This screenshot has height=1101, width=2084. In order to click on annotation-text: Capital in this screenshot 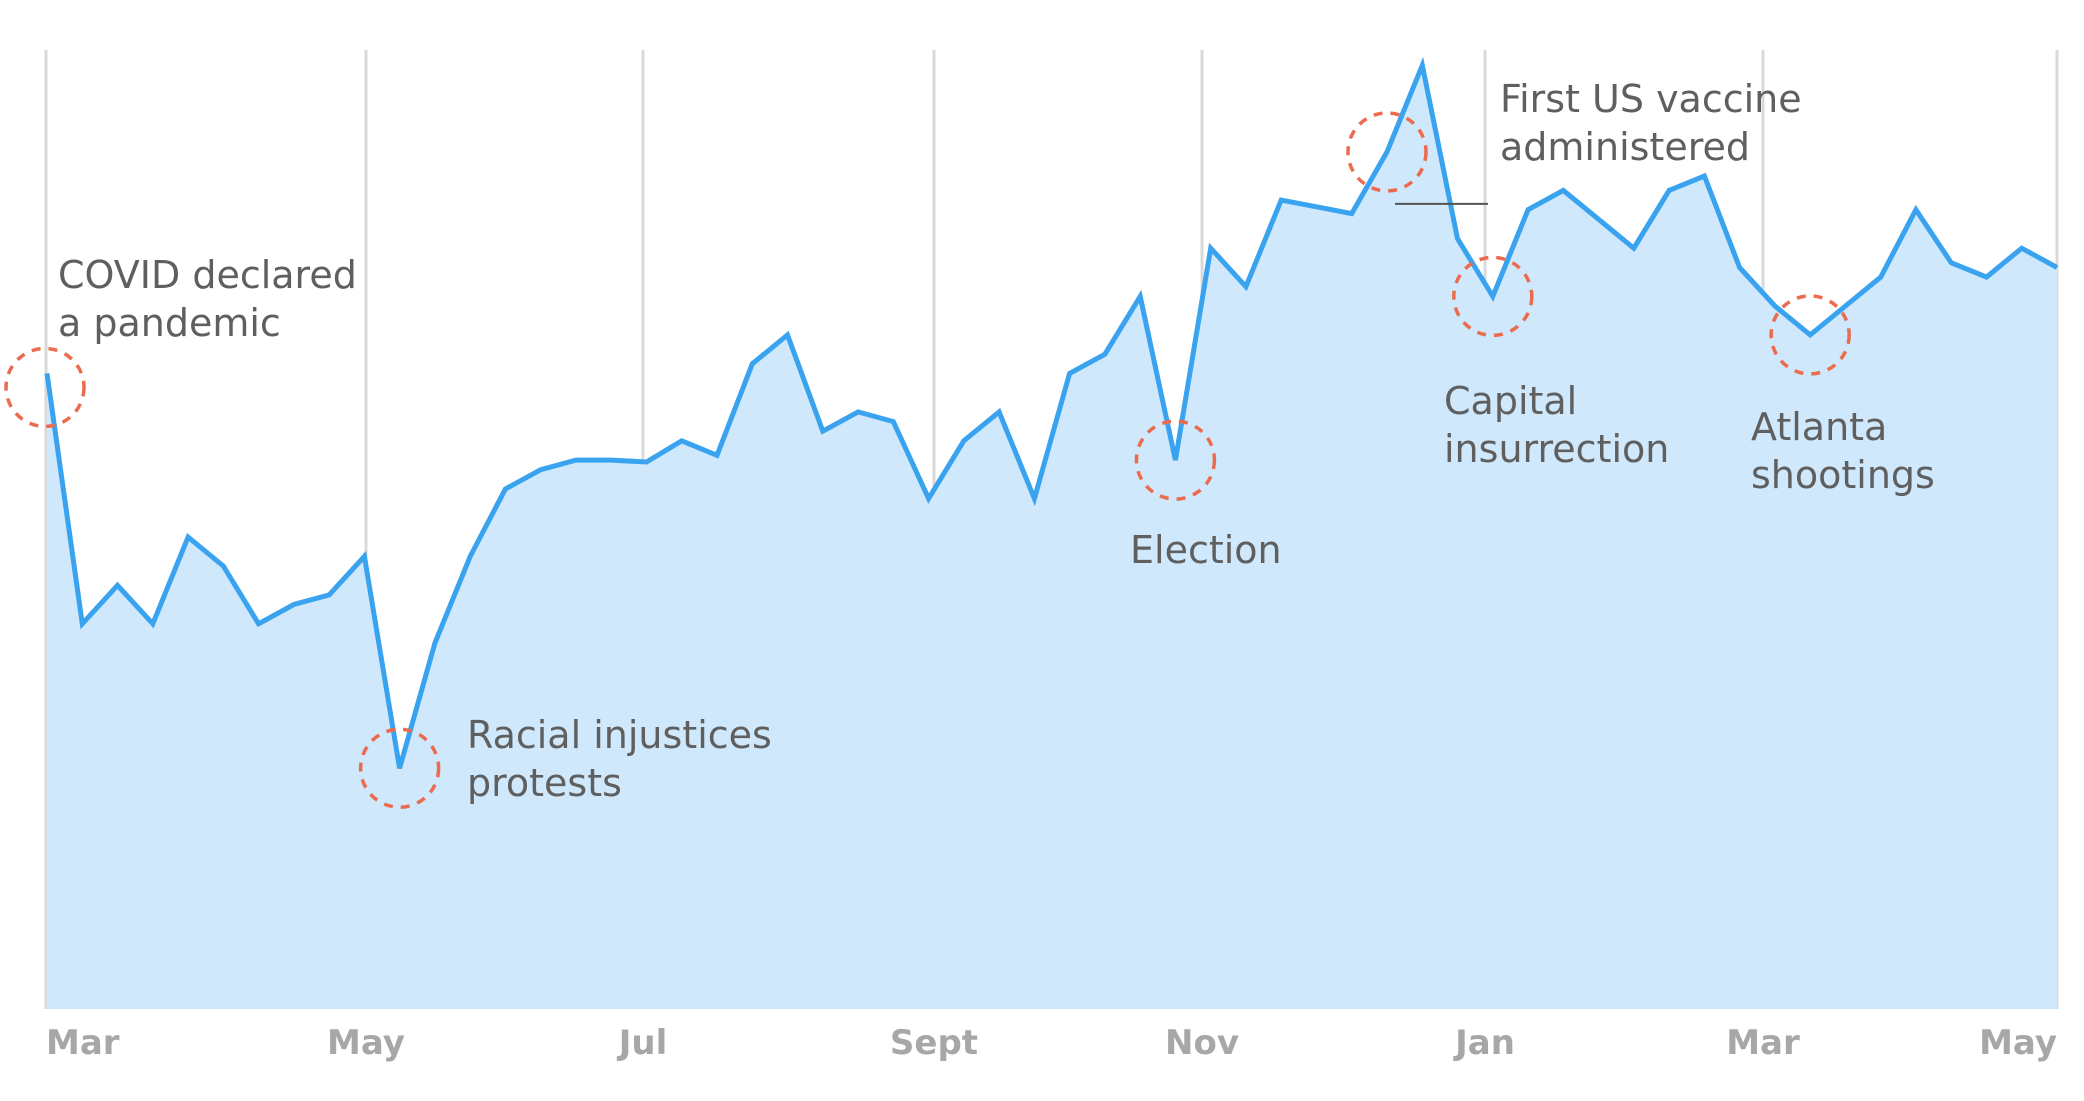, I will do `click(1510, 401)`.